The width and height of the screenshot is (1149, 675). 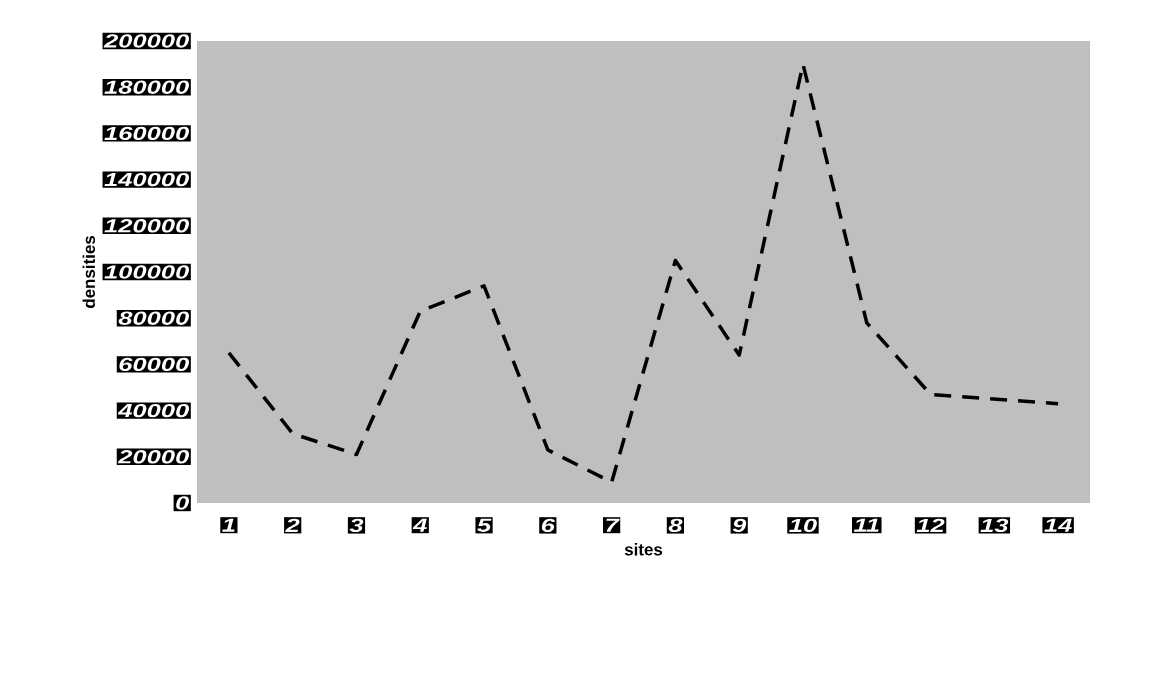 What do you see at coordinates (739, 525) in the screenshot?
I see `x-tick-label: 9` at bounding box center [739, 525].